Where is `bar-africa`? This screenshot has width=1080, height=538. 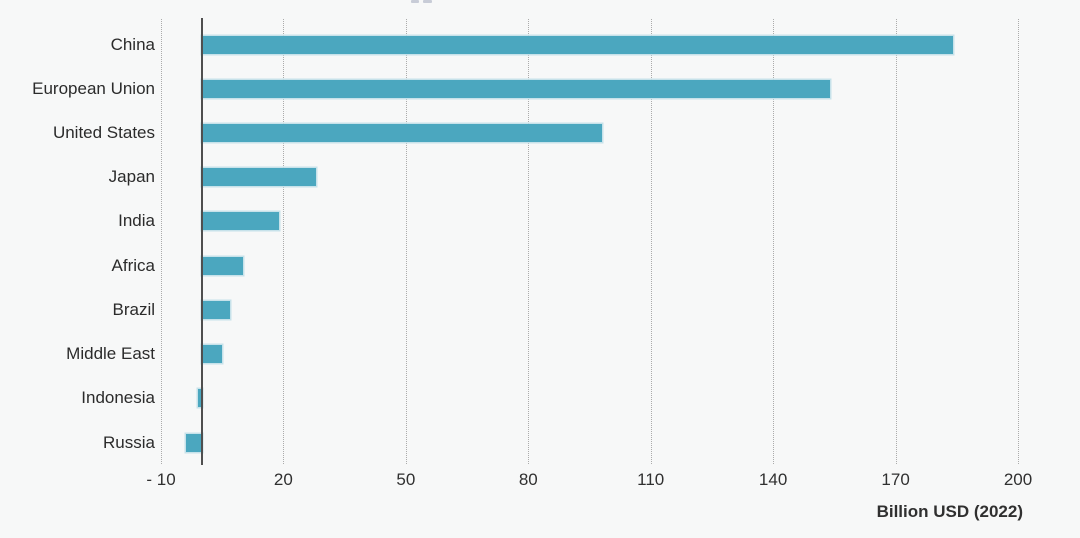
bar-africa is located at coordinates (222, 265).